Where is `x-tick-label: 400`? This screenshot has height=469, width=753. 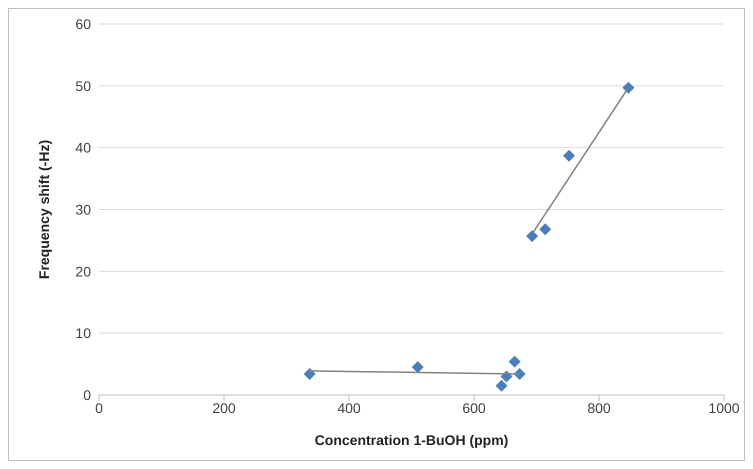
x-tick-label: 400 is located at coordinates (349, 408).